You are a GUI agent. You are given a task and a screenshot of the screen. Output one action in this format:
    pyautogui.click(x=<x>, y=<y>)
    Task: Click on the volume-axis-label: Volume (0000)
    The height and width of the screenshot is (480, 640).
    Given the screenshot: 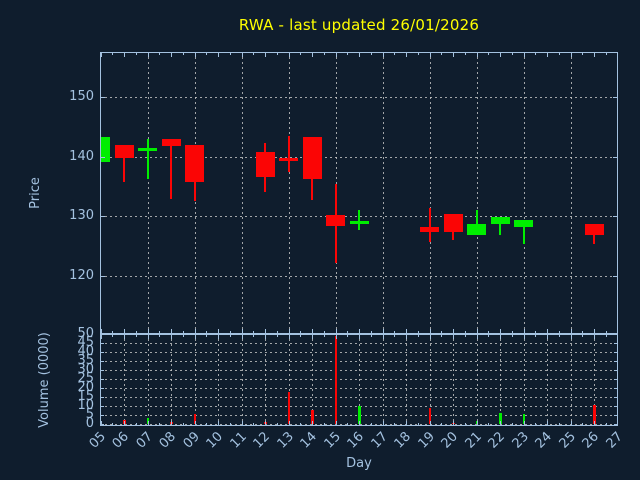 What is the action you would take?
    pyautogui.click(x=44, y=380)
    